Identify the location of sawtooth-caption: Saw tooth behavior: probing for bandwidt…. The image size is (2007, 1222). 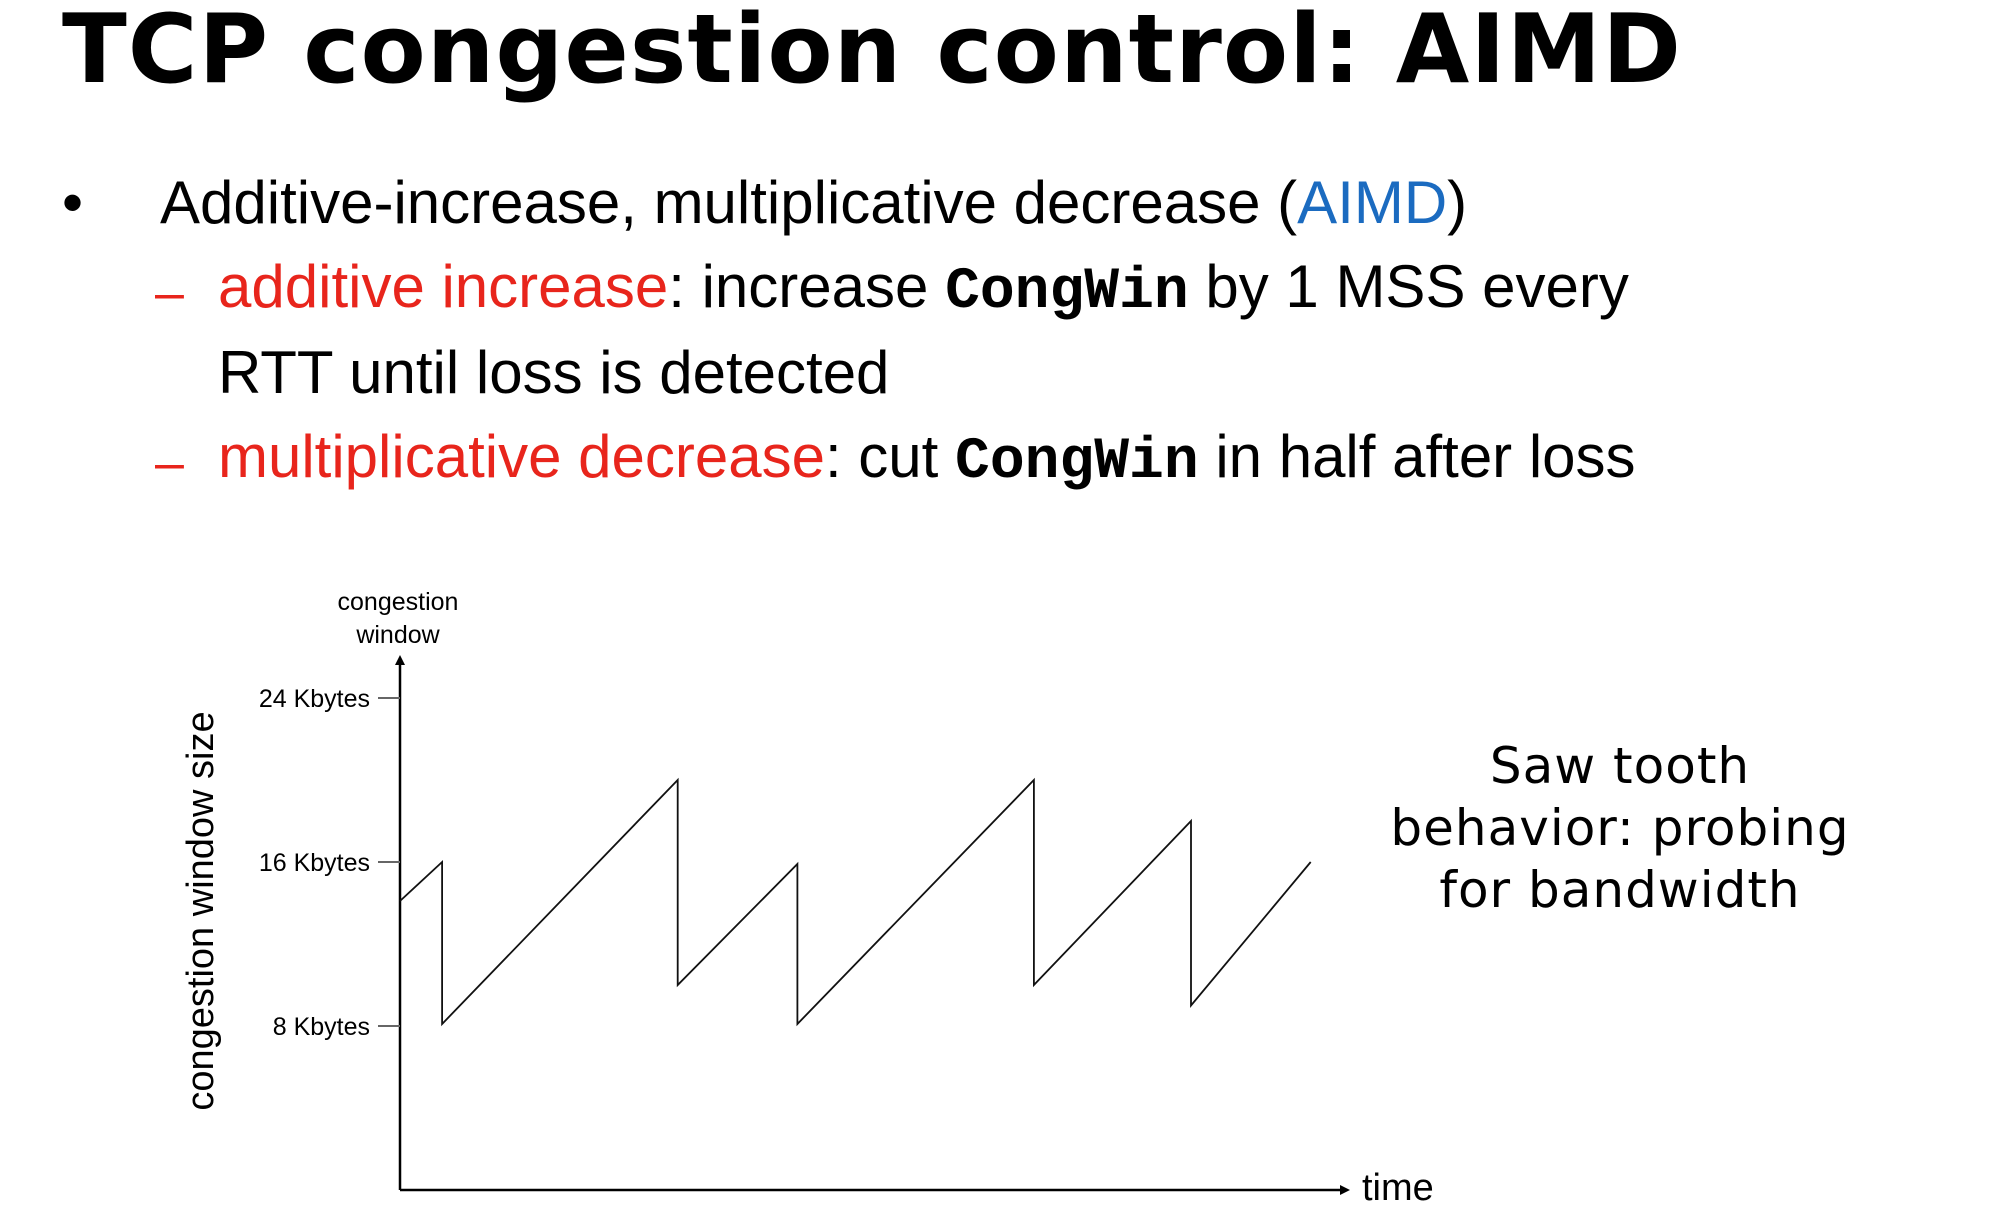
(1620, 828).